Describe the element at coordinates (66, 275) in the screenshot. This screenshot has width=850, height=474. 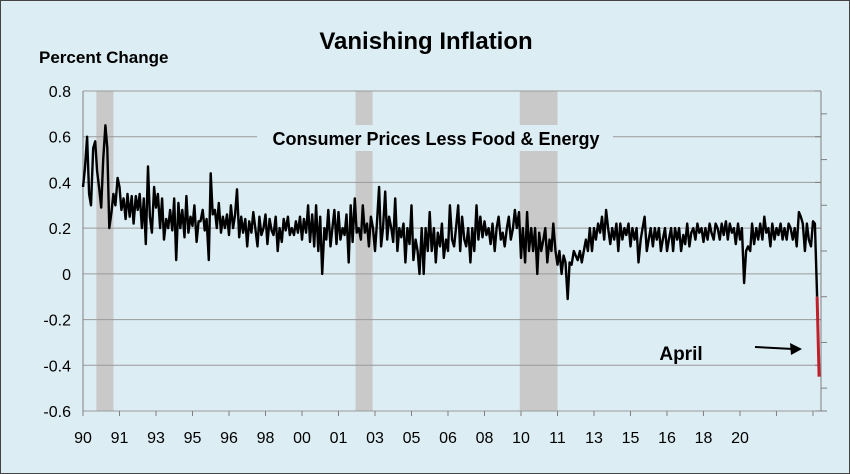
I see `y-tick-label: 0` at that location.